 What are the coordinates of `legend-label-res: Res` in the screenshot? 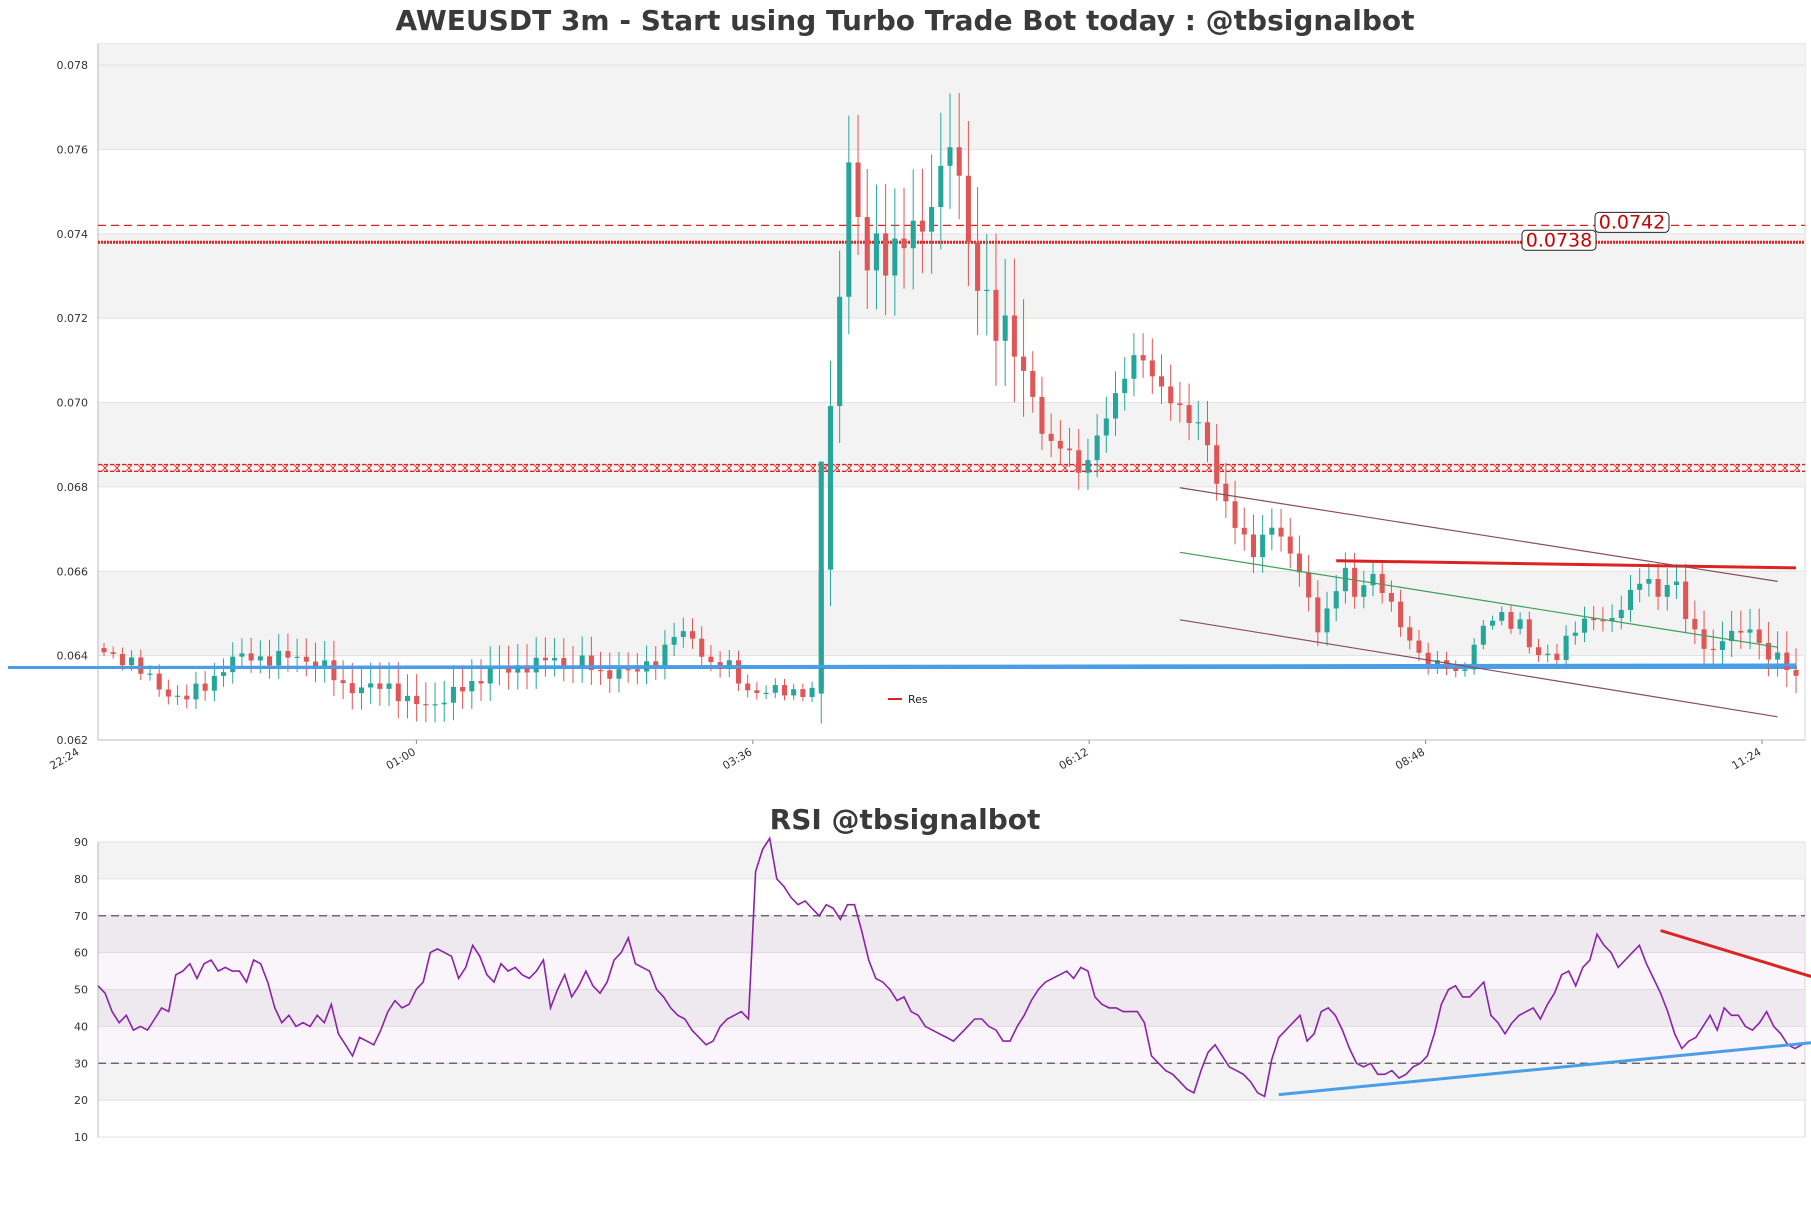 It's located at (918, 699).